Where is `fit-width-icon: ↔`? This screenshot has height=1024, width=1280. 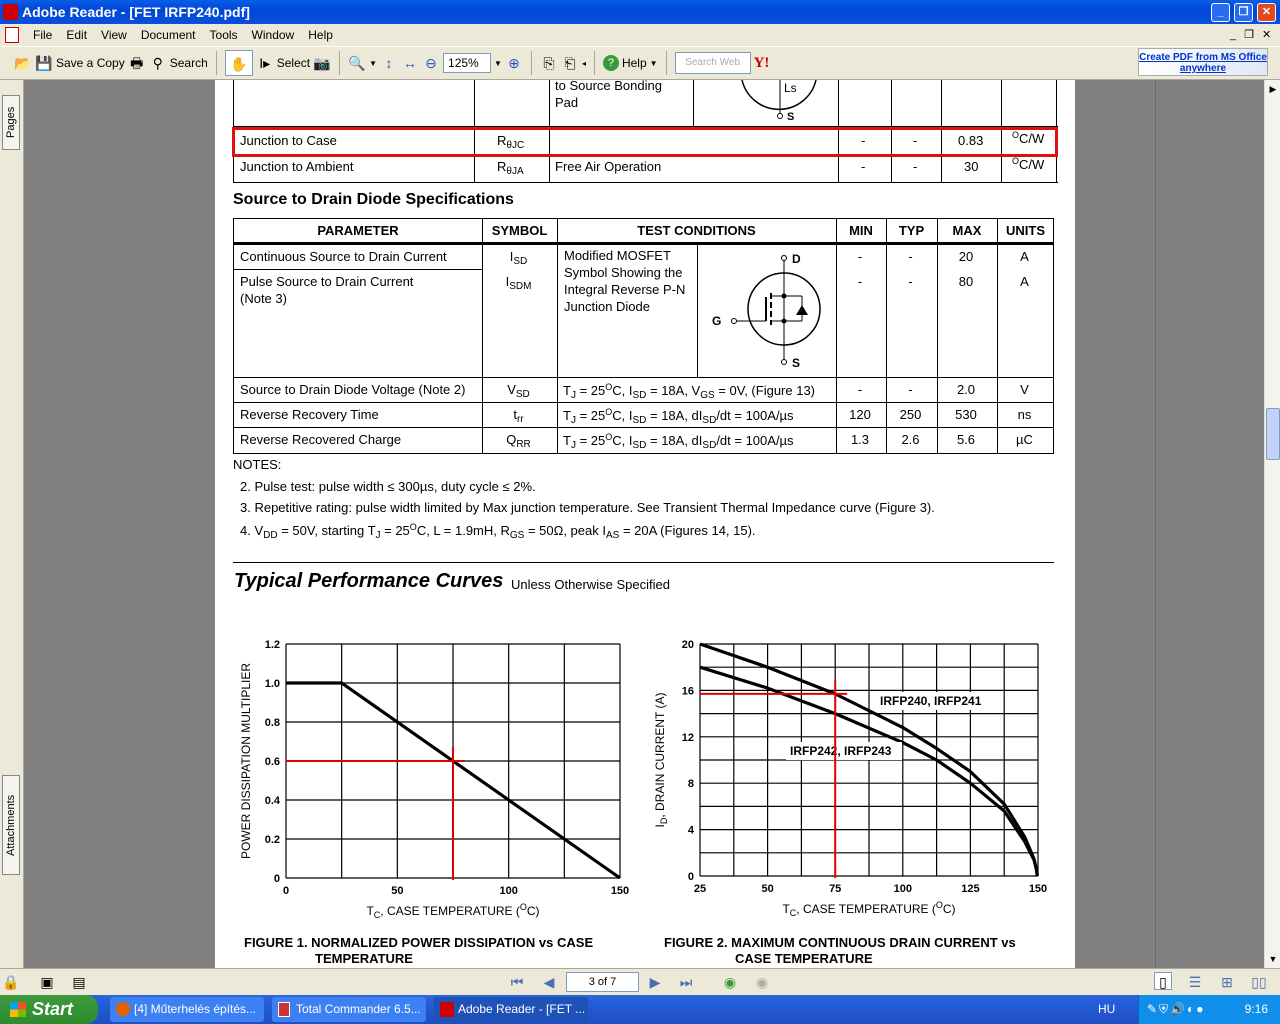
fit-width-icon: ↔ is located at coordinates (410, 63).